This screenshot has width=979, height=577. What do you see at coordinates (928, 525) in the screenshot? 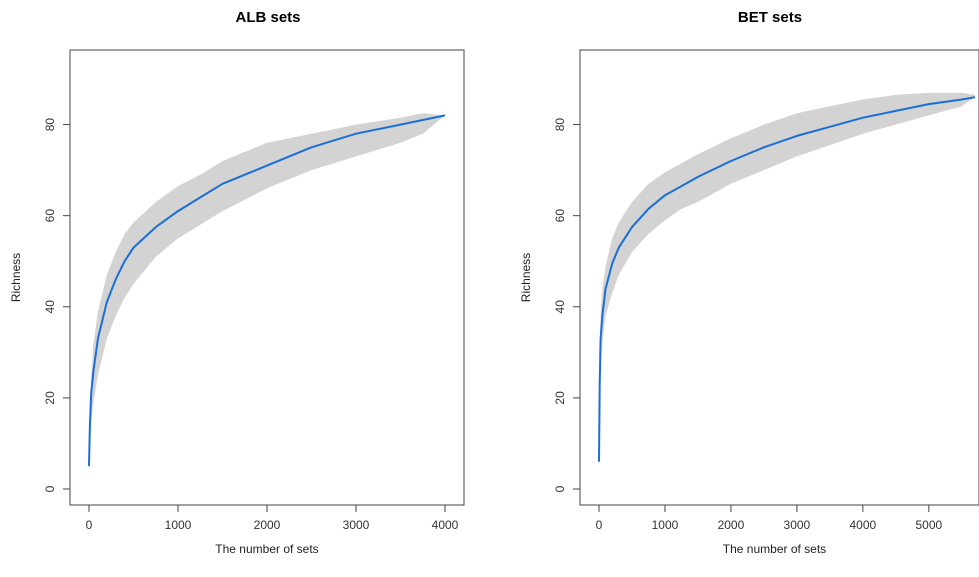
I see `x-tick-label: 5000` at bounding box center [928, 525].